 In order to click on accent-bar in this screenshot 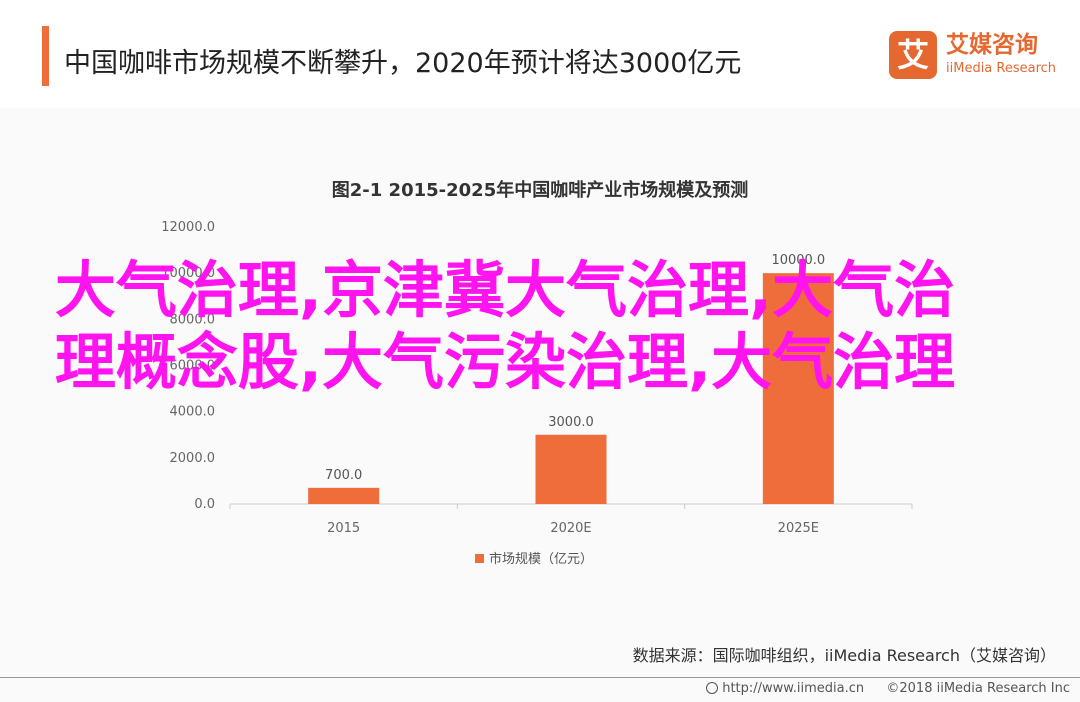, I will do `click(45, 56)`.